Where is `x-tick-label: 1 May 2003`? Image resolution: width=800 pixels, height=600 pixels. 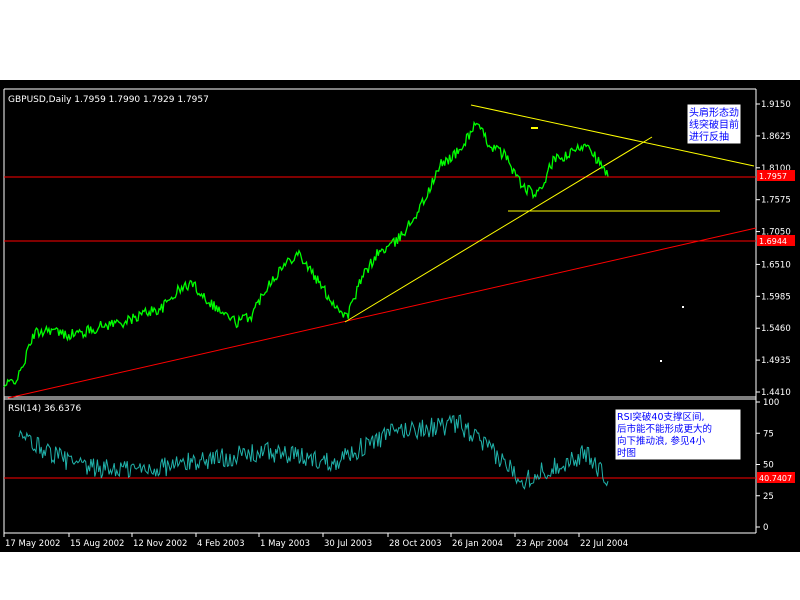 x-tick-label: 1 May 2003 is located at coordinates (285, 544).